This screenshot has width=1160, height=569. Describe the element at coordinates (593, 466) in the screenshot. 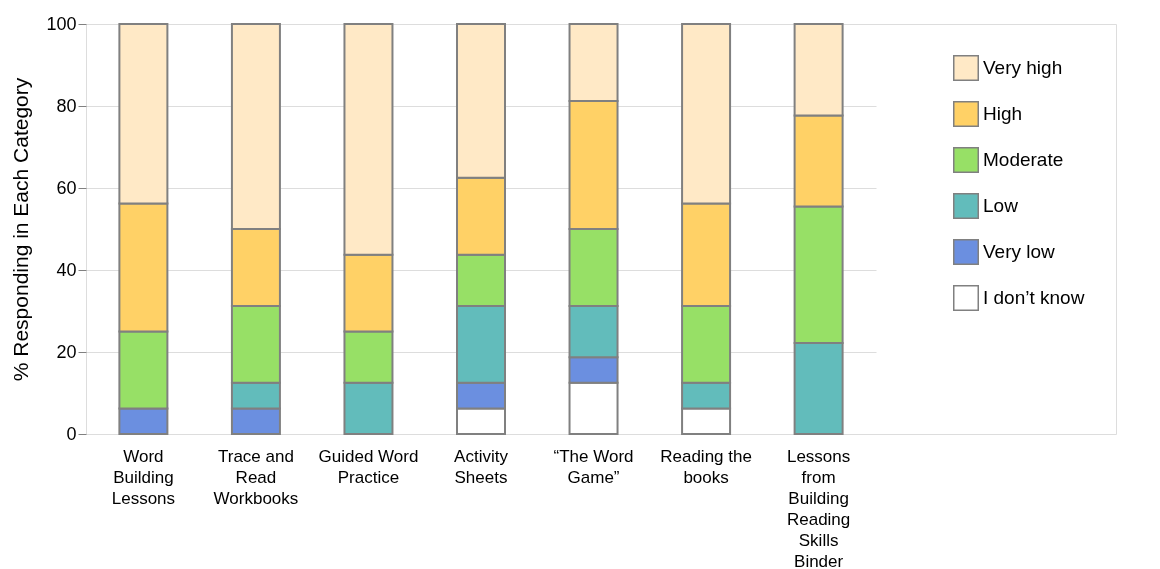

I see `x-tick-label: “The Word Game”` at that location.